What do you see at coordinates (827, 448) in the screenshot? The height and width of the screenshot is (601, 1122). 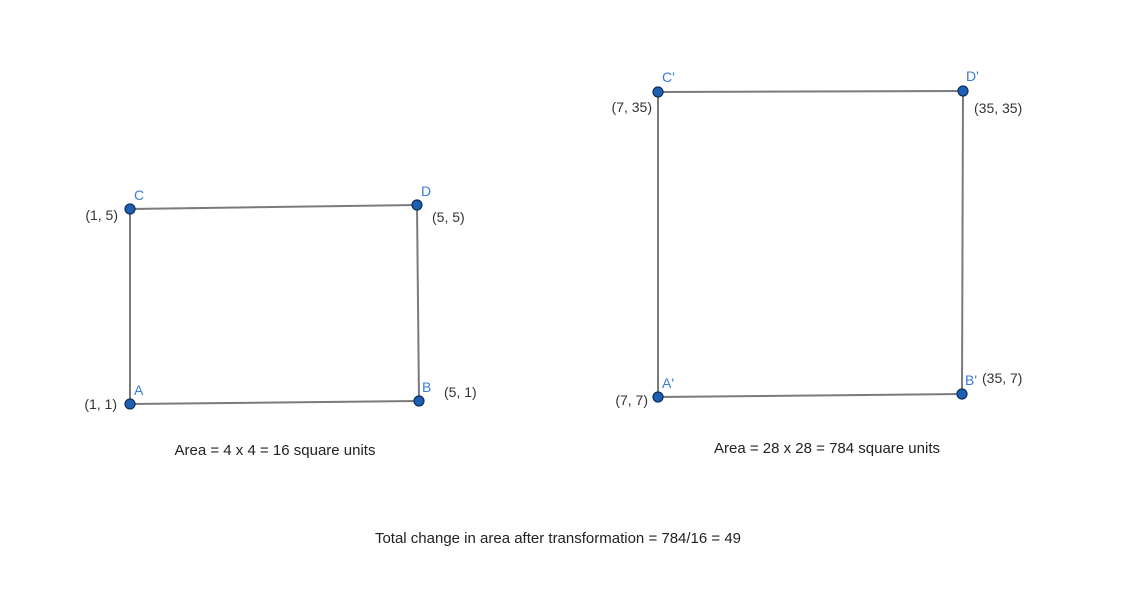 I see `area-text-image: Area = 28 x 28 = 784 square units` at bounding box center [827, 448].